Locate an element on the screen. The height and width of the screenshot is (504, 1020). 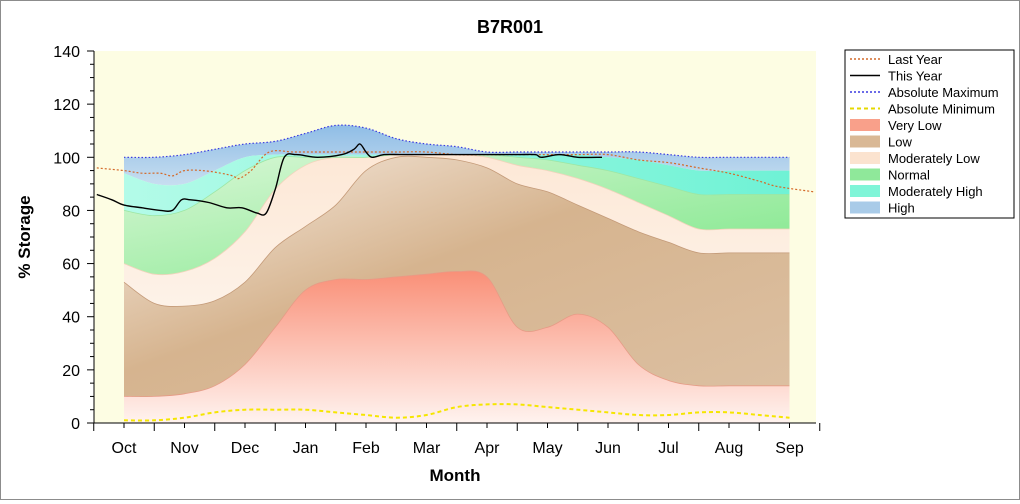
chart-title: B7R001 is located at coordinates (510, 27).